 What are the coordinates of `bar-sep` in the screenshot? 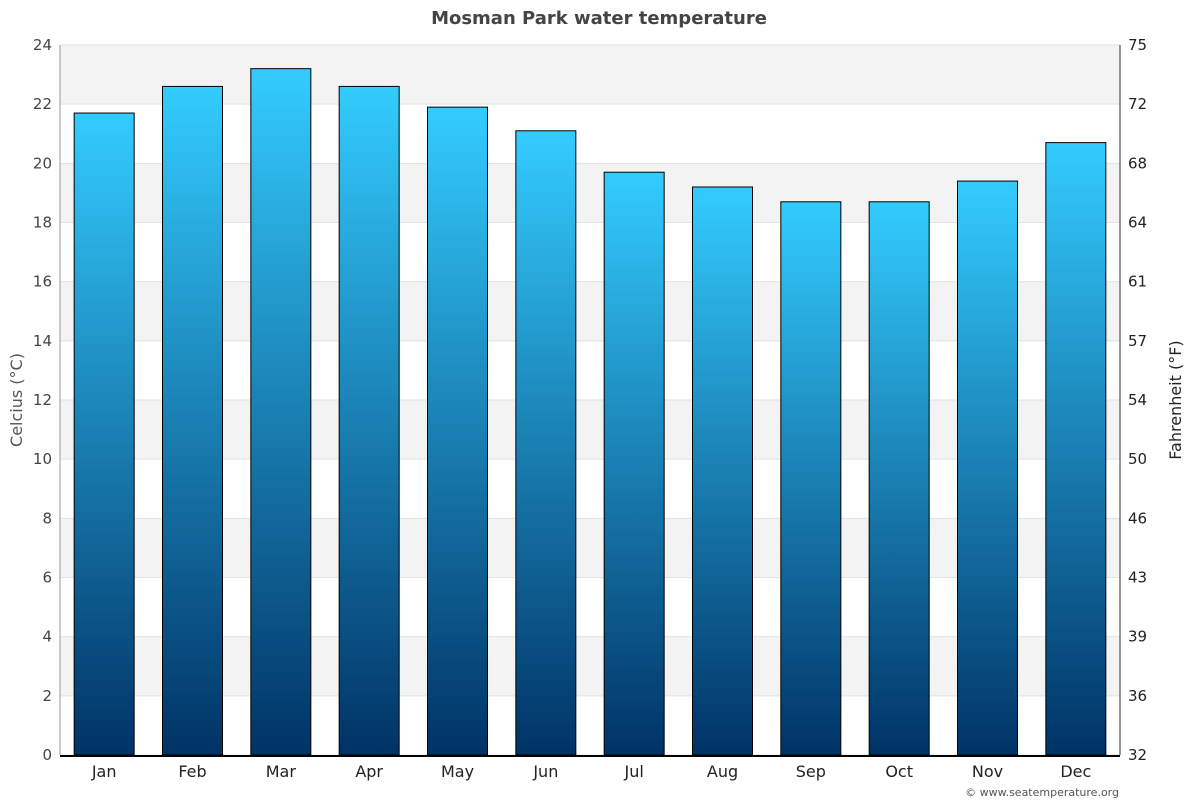 It's located at (811, 478).